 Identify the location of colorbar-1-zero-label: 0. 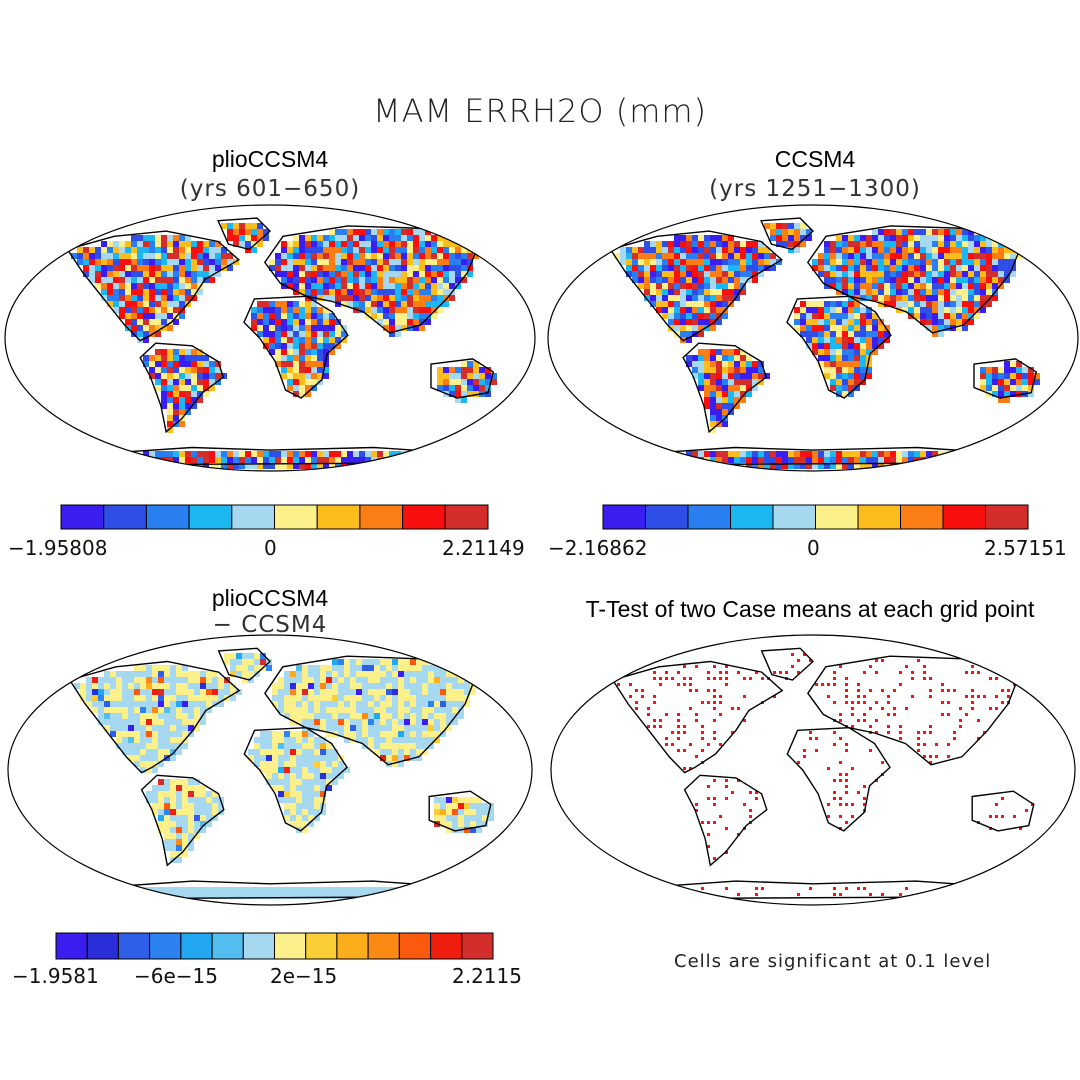
(270, 548).